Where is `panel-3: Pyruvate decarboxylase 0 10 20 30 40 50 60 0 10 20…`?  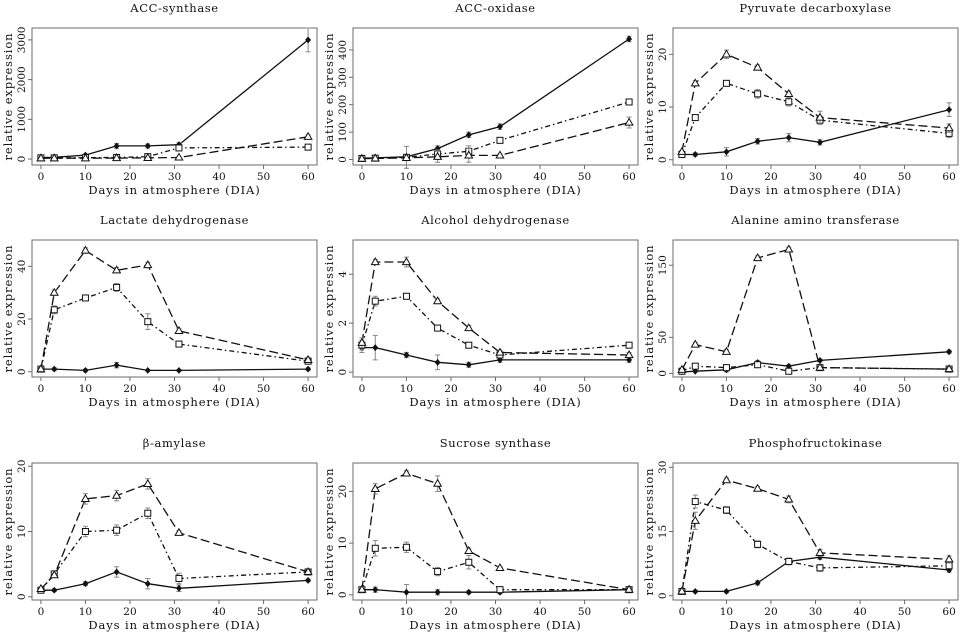 panel-3: Pyruvate decarboxylase 0 10 20 30 40 50 60 0 10 20… is located at coordinates (800, 99).